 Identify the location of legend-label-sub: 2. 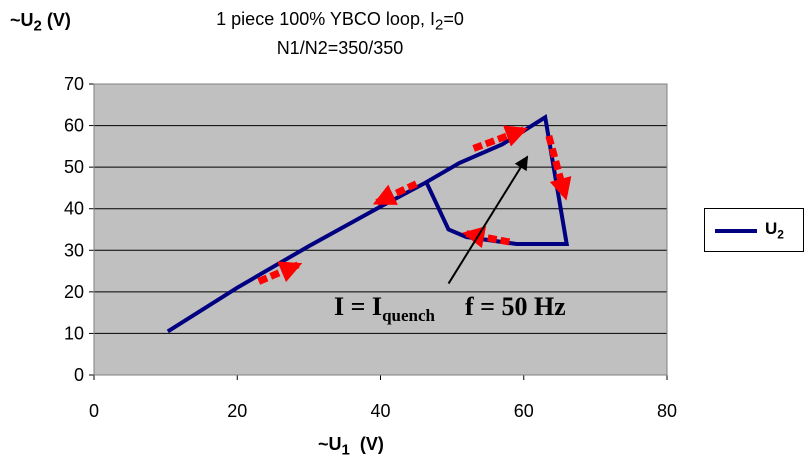
(780, 234).